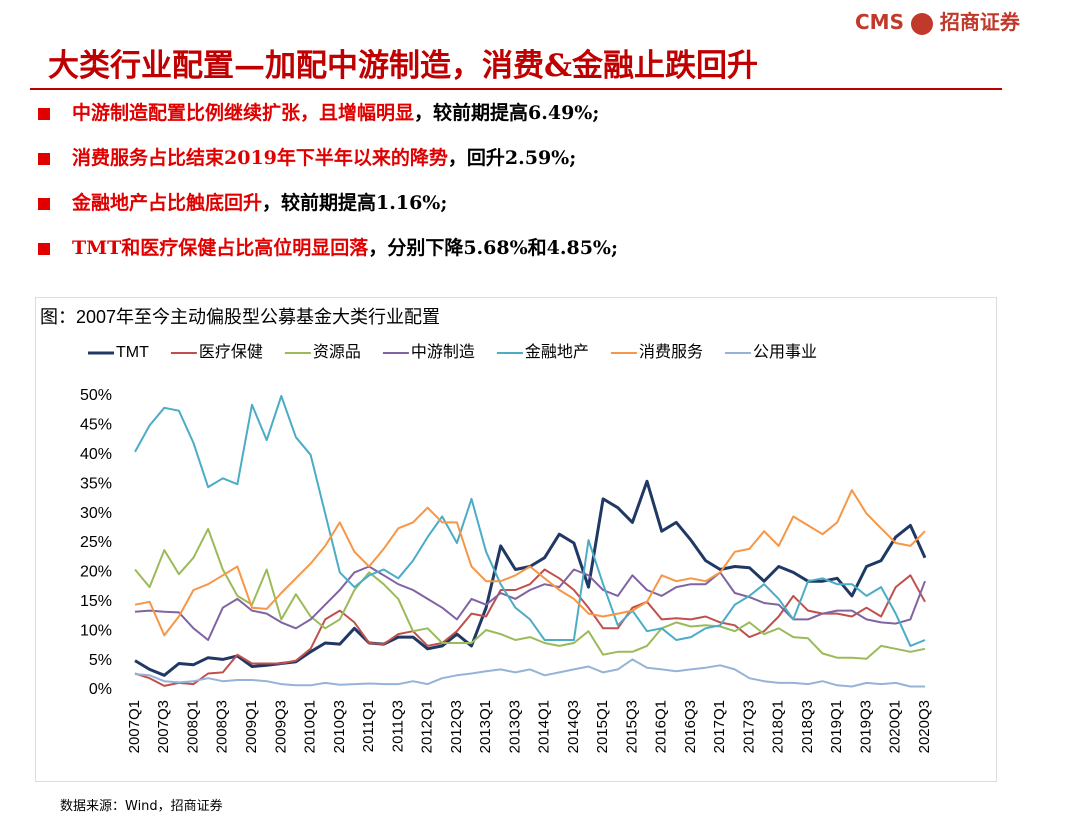 The width and height of the screenshot is (1080, 817). I want to click on x-tick-label: 2009Q1, so click(251, 726).